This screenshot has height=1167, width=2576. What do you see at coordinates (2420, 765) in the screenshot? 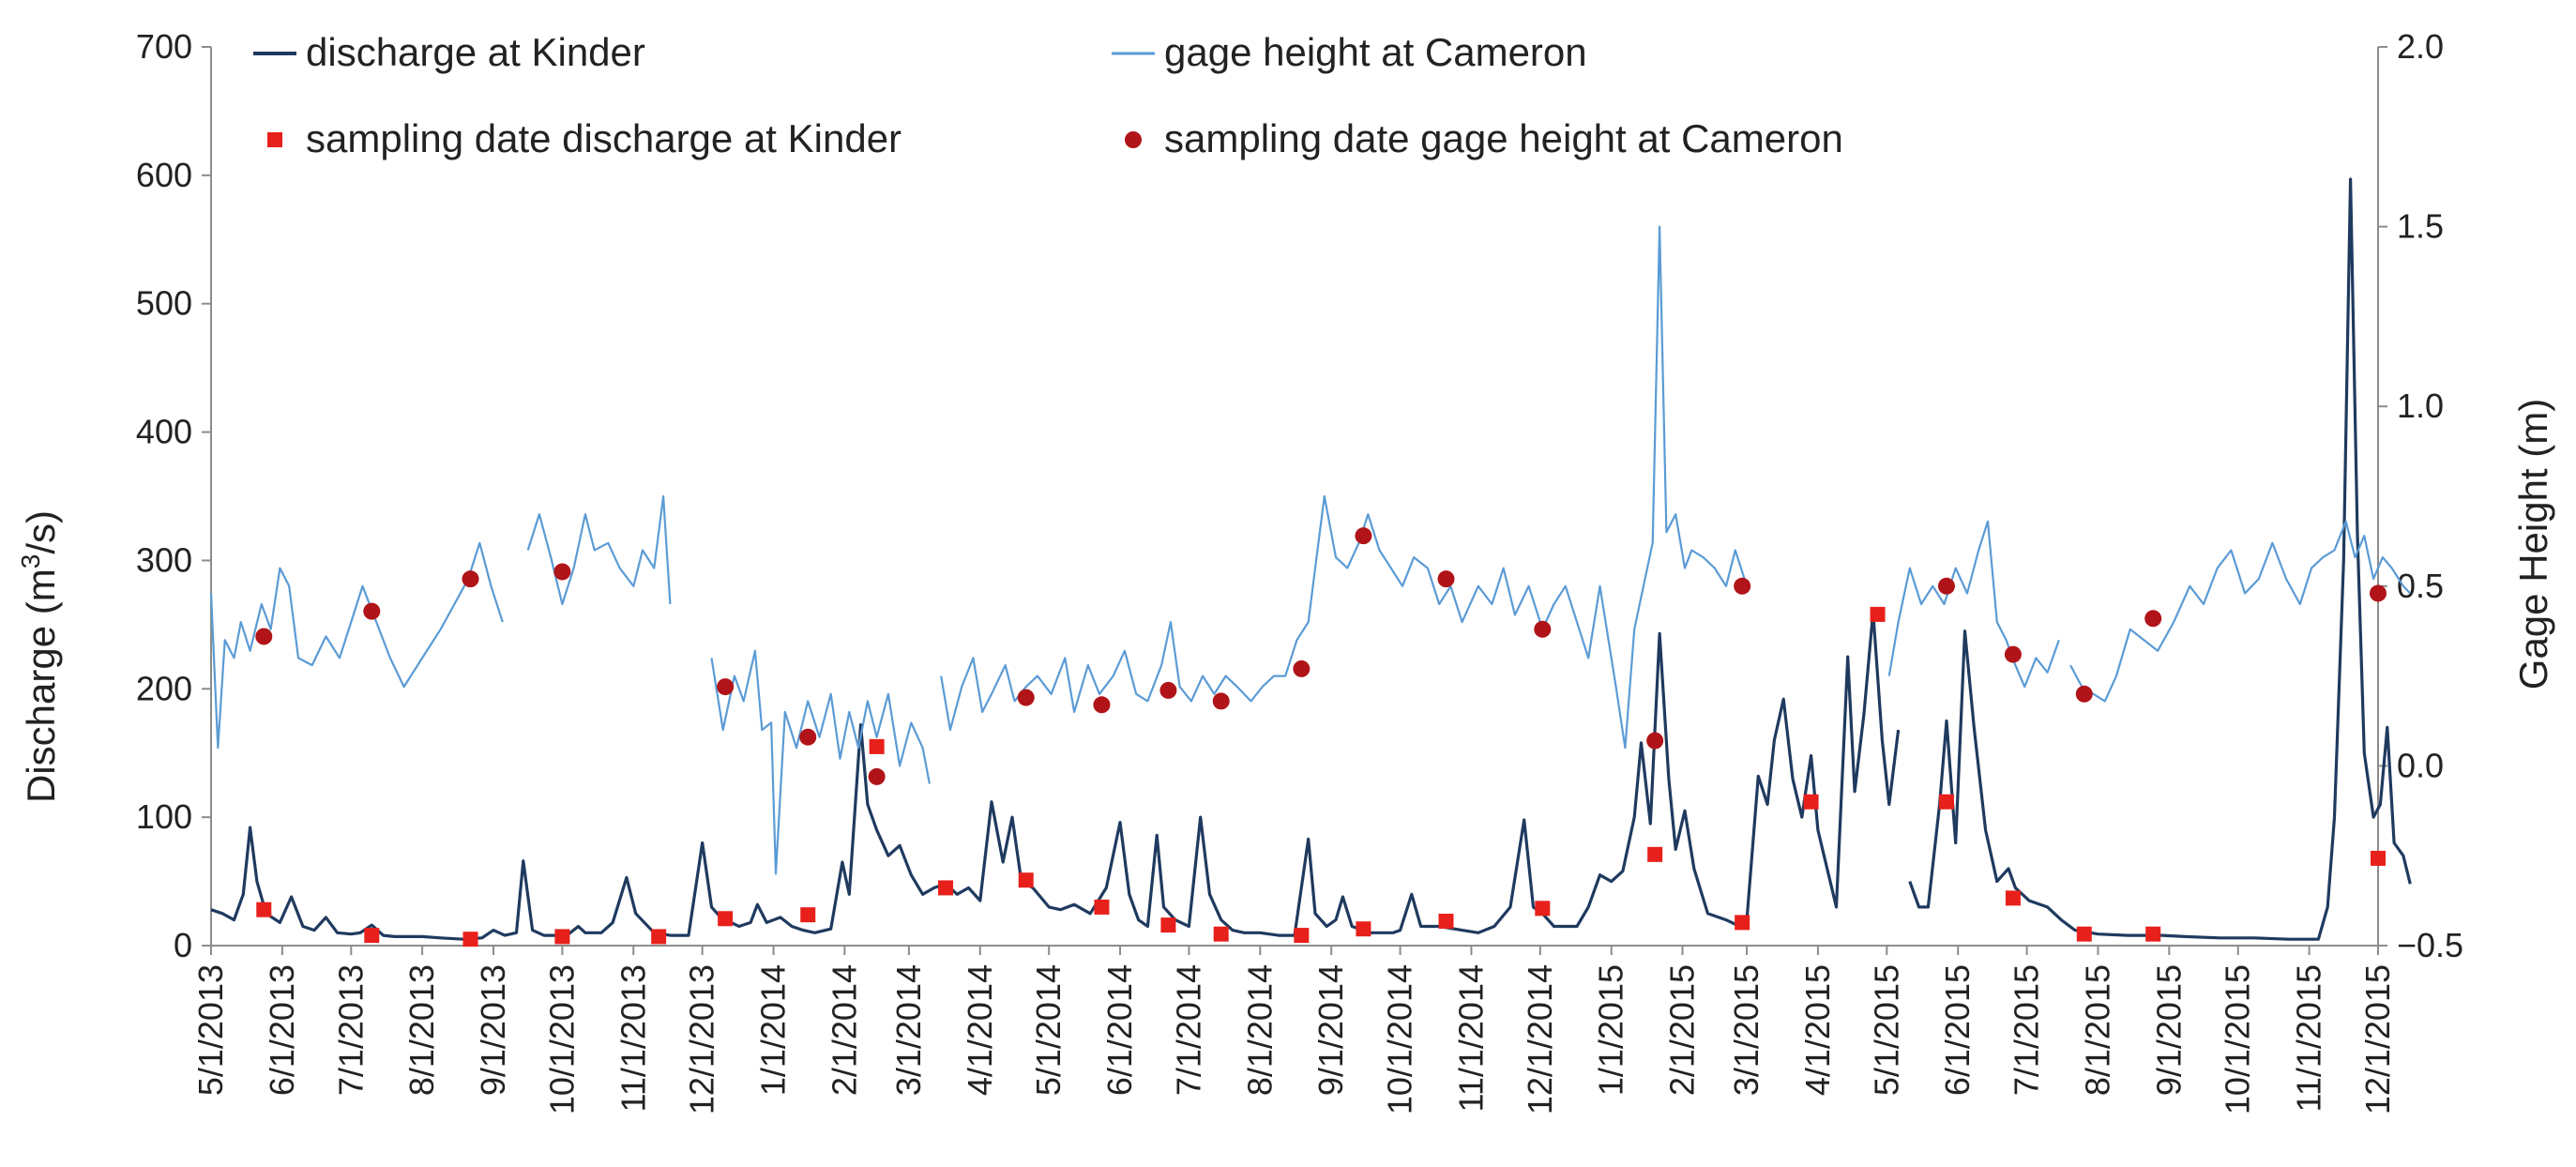
I see `right-tick-label: 0.0` at bounding box center [2420, 765].